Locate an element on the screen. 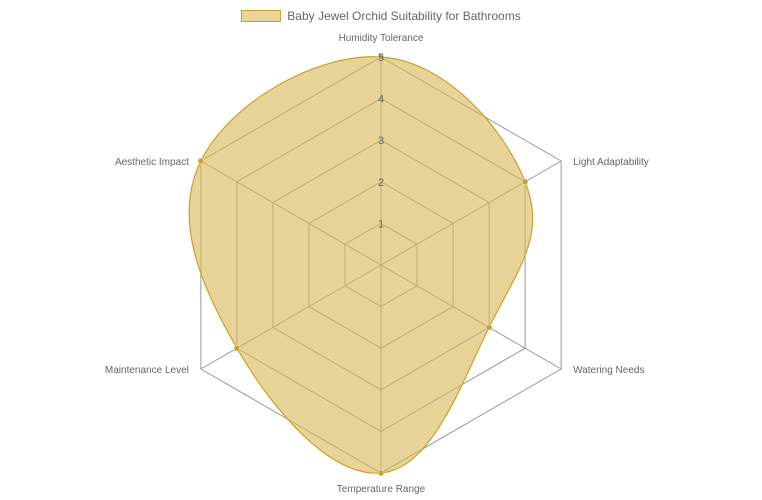 The height and width of the screenshot is (500, 762). tick-label-5: 5 is located at coordinates (381, 58).